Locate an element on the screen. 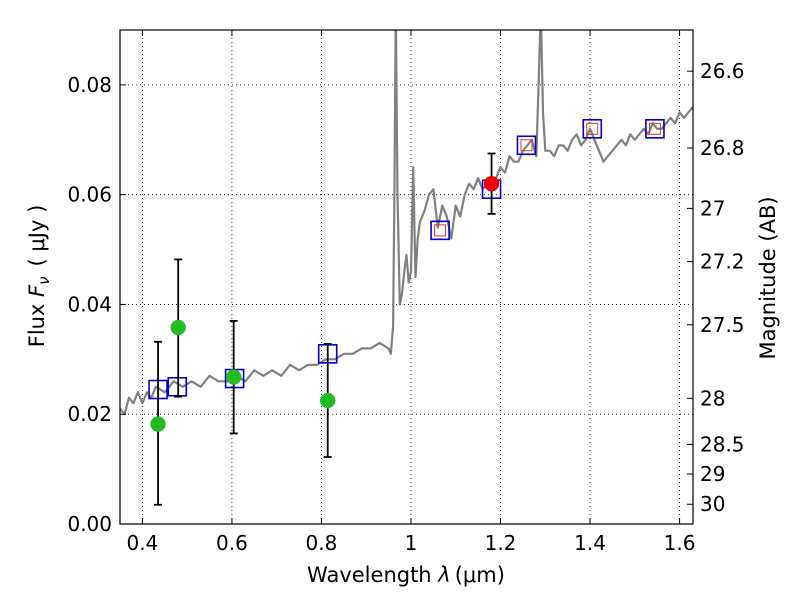 This screenshot has height=600, width=800. x-tick-label: 0.4 is located at coordinates (142, 543).